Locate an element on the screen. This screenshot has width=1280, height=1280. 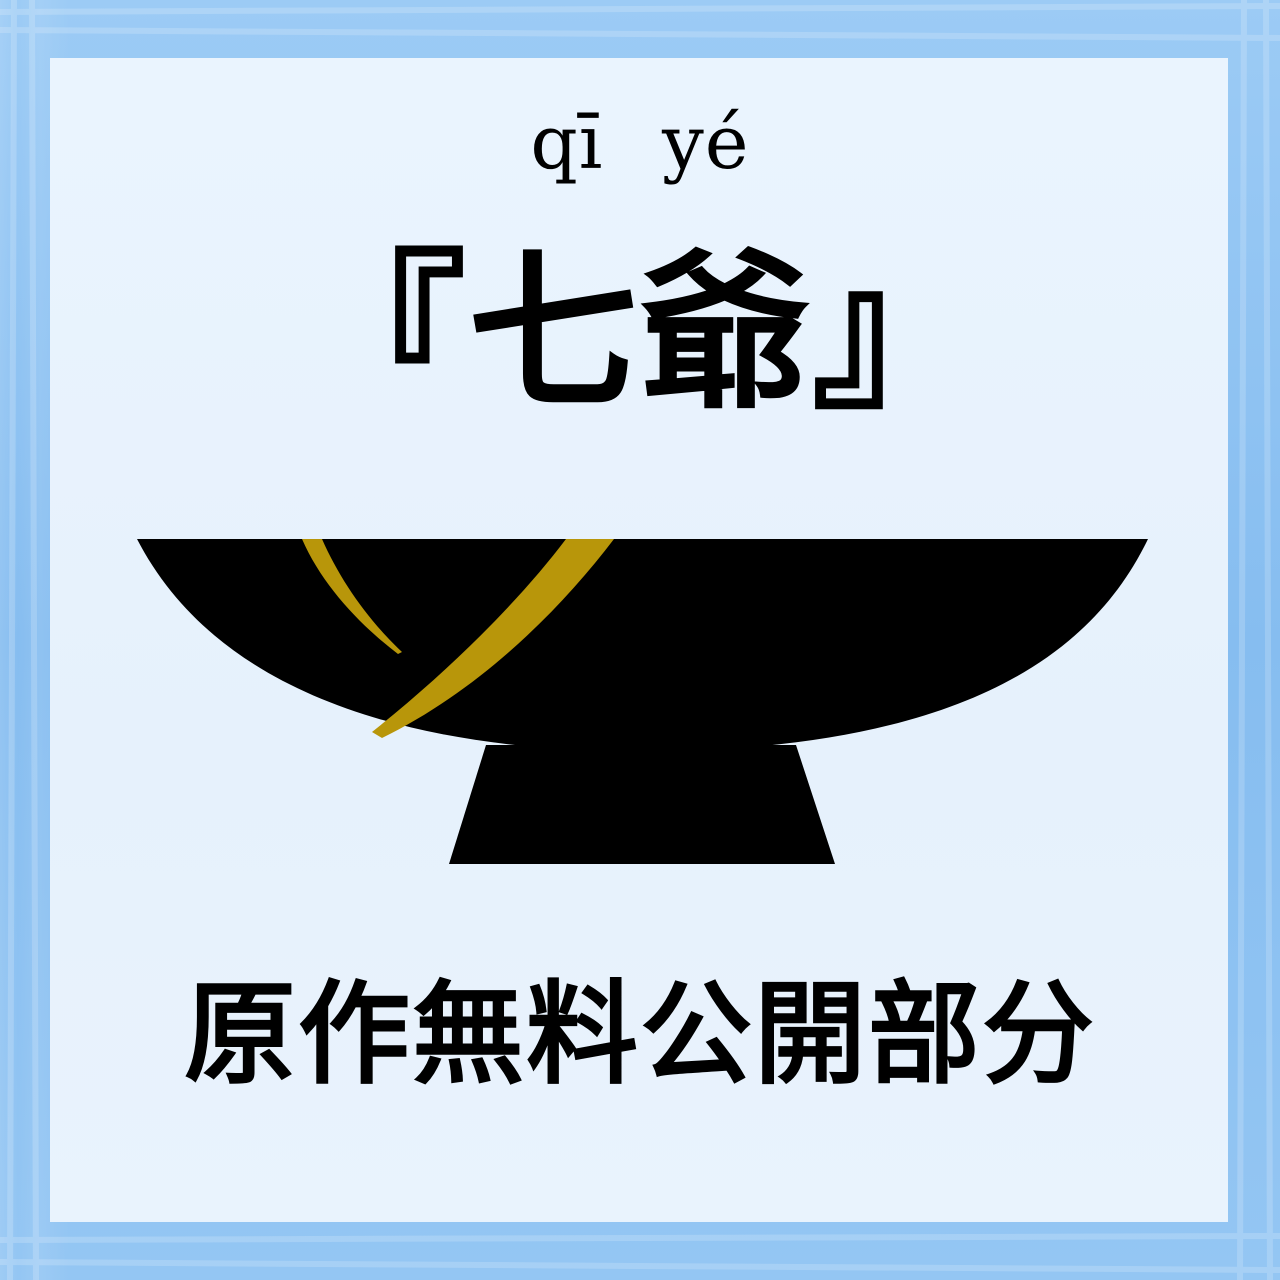
gold-crack-large is located at coordinates (493, 638).